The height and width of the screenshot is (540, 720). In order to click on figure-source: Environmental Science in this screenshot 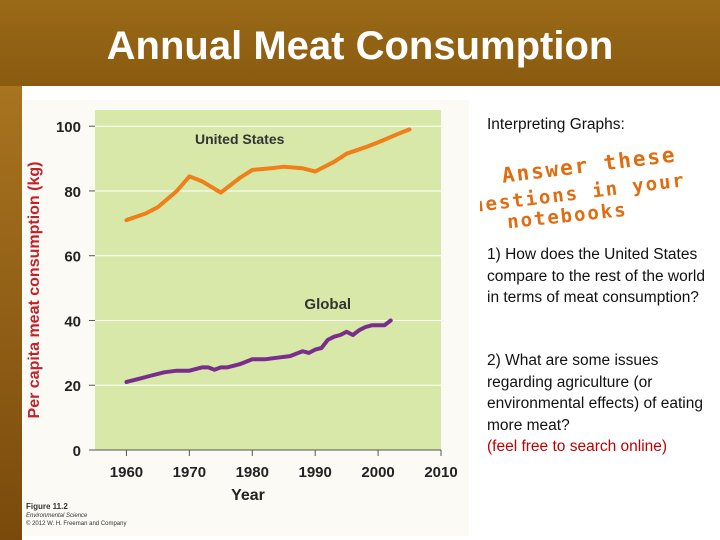, I will do `click(57, 516)`.